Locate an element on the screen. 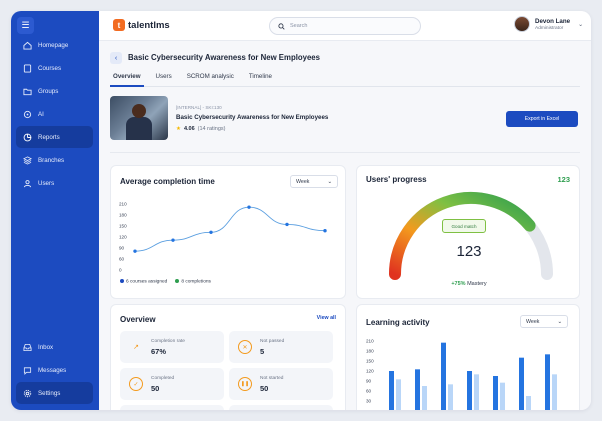 The height and width of the screenshot is (421, 602). tile-label: Completion rate is located at coordinates (168, 341).